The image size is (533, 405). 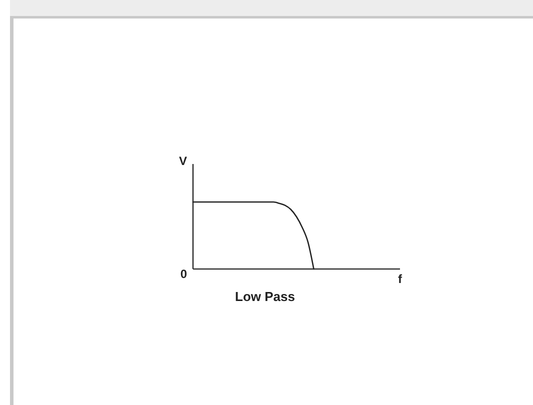 What do you see at coordinates (184, 274) in the screenshot?
I see `text: 0` at bounding box center [184, 274].